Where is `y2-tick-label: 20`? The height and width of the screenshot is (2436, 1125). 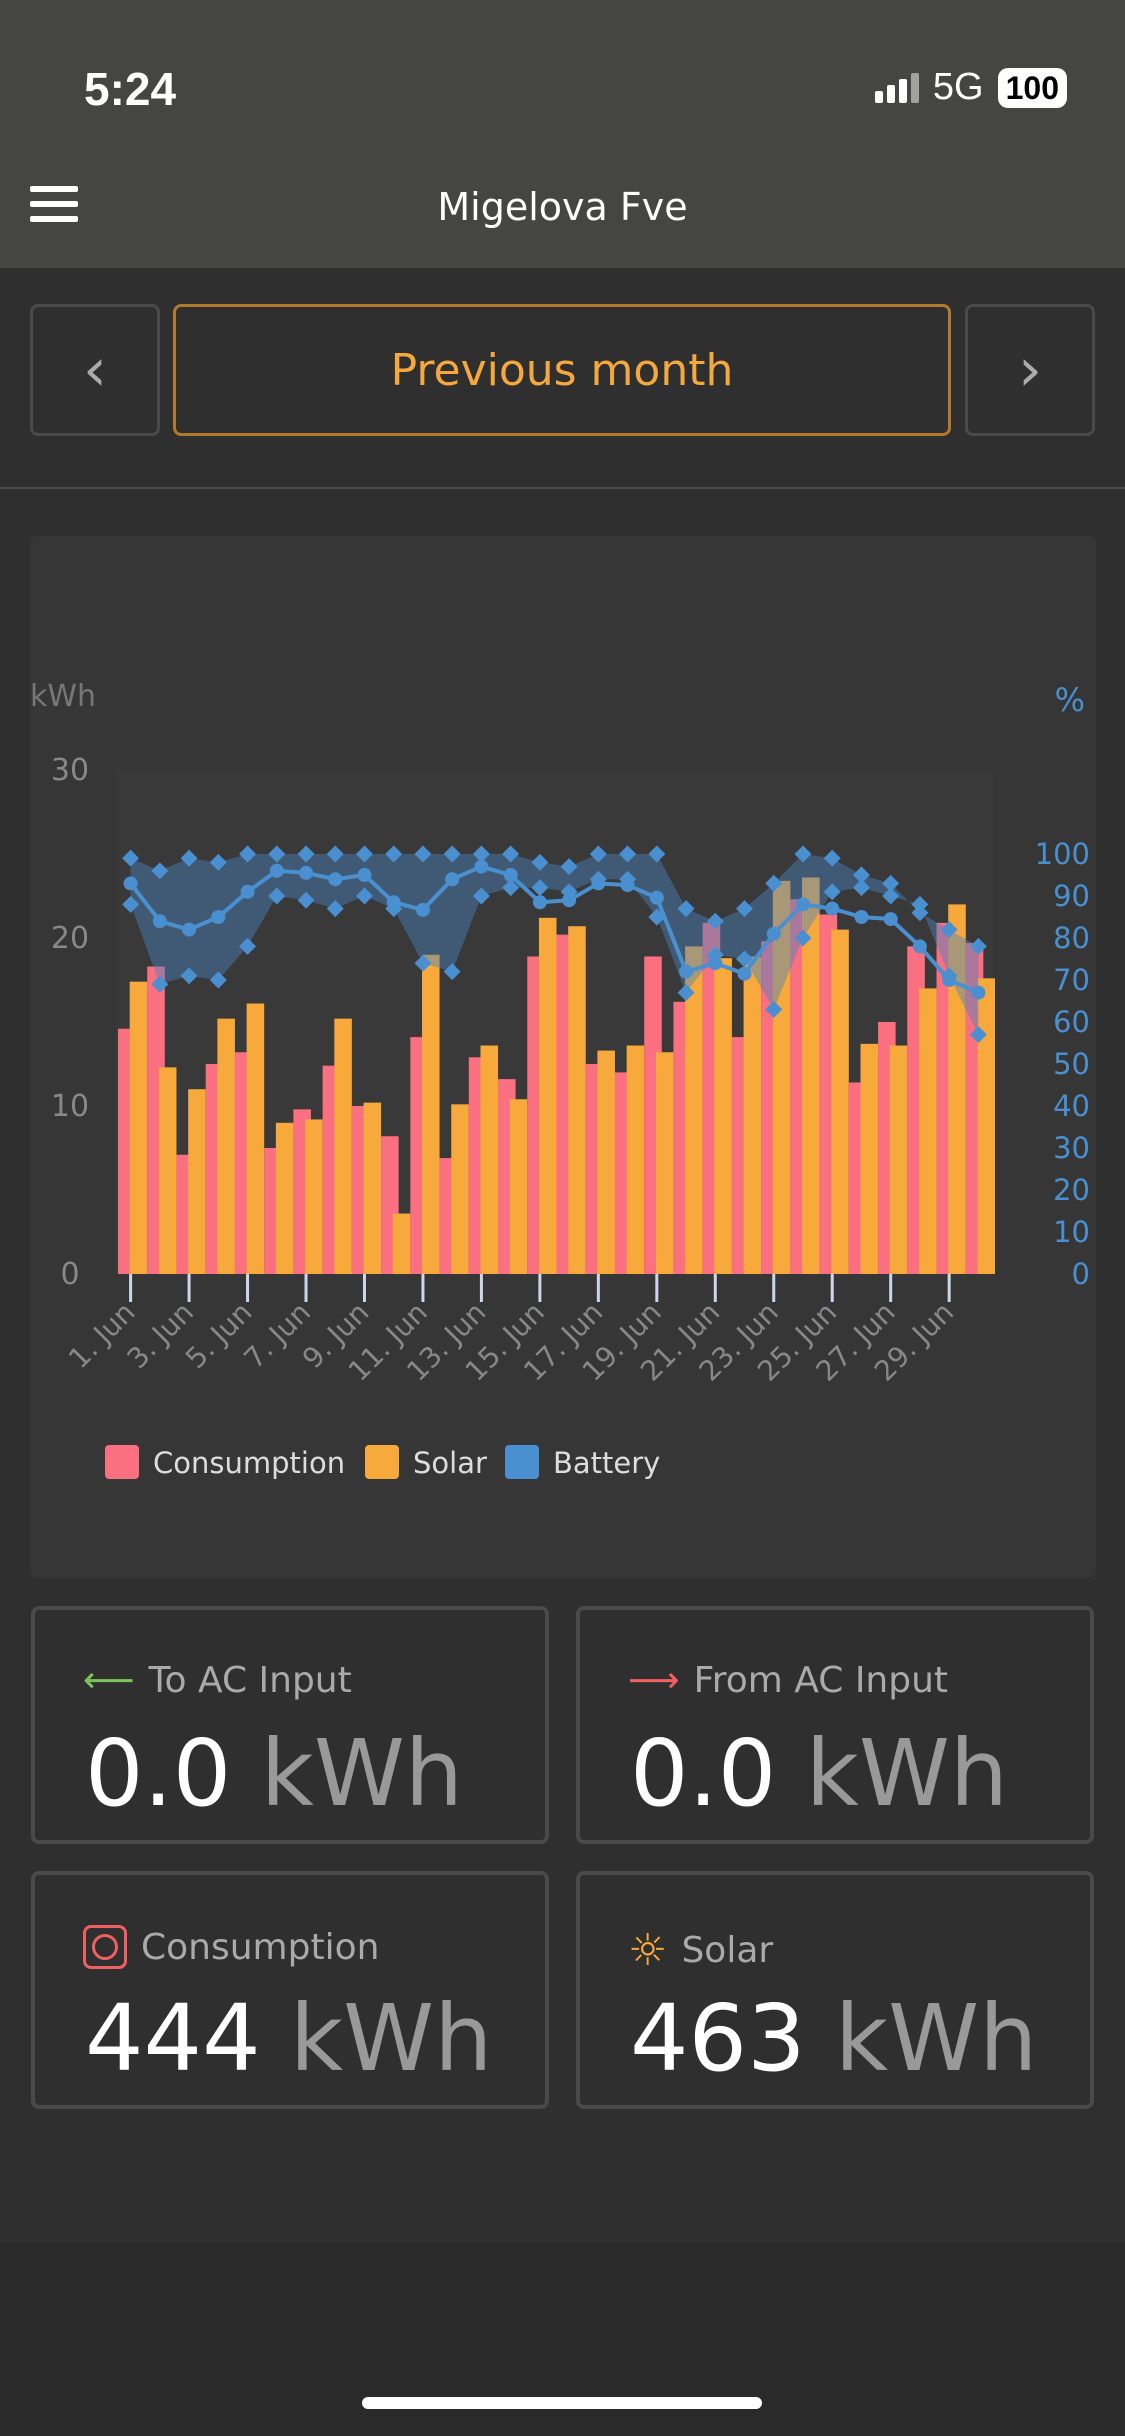 y2-tick-label: 20 is located at coordinates (1071, 1190).